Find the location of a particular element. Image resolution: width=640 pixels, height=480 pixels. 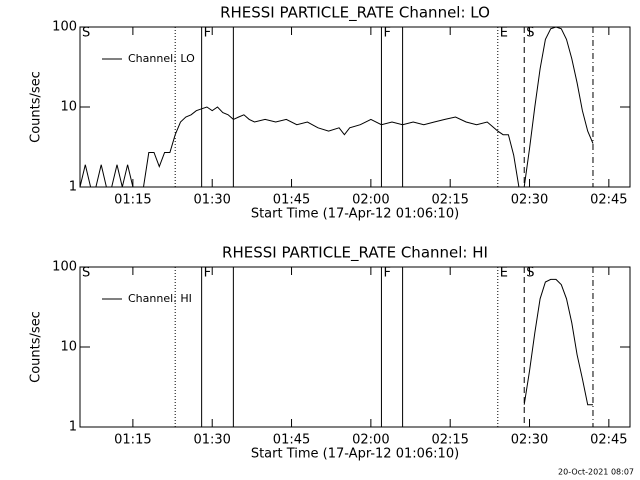

data-line is located at coordinates (558, 342).